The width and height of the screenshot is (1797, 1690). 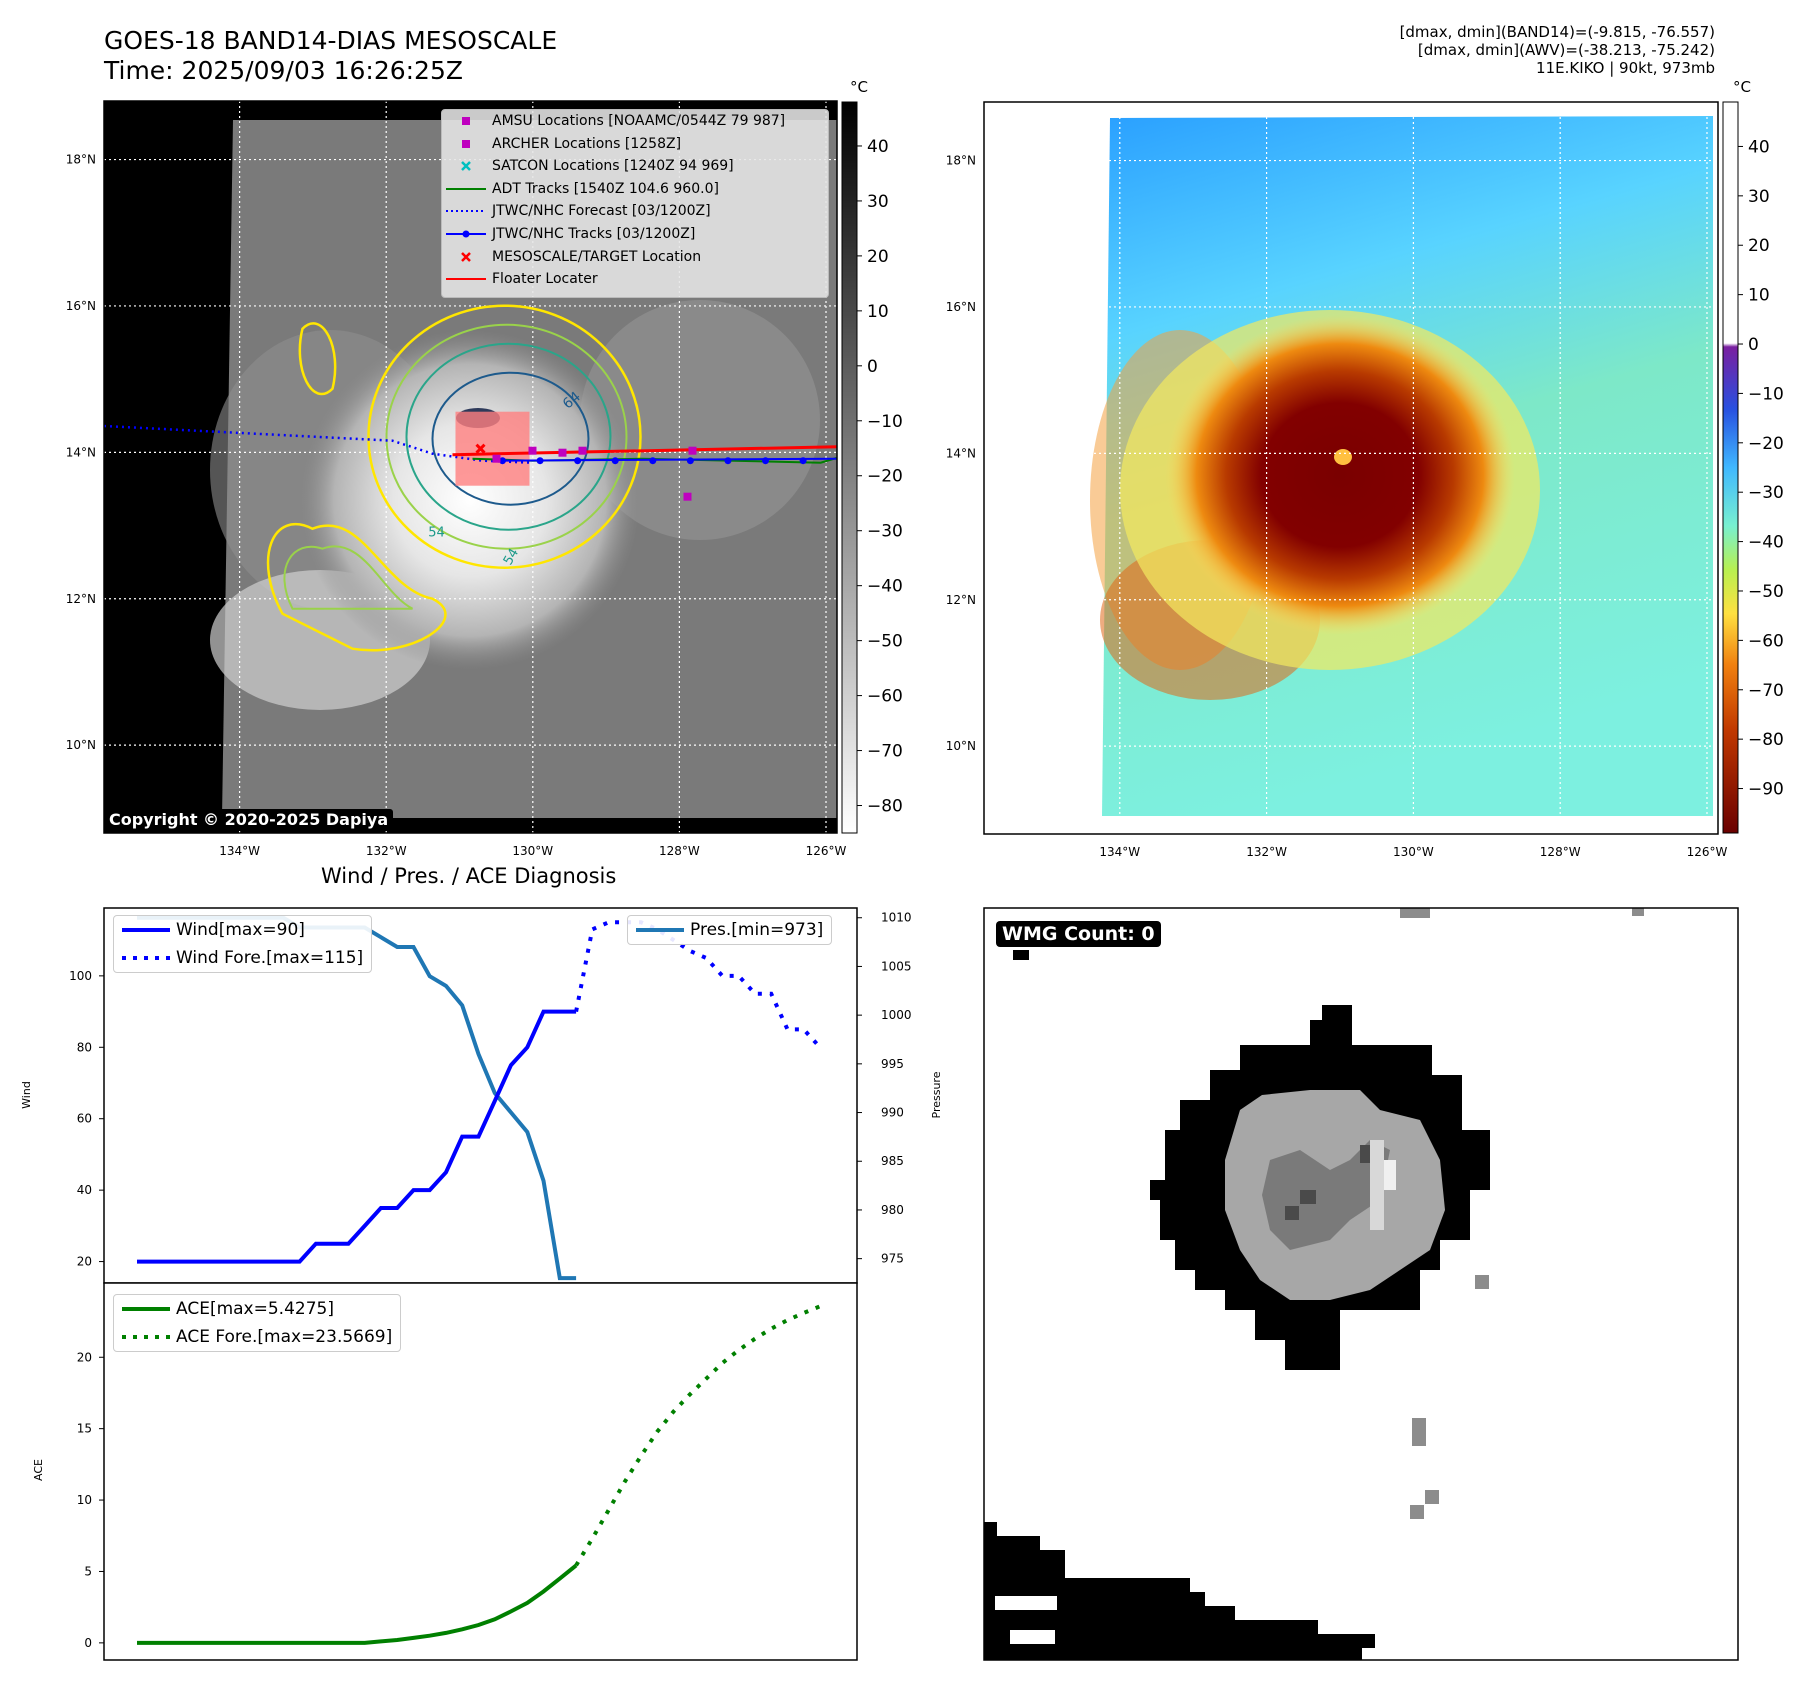 What do you see at coordinates (357, 1604) in the screenshot?
I see `ace-line` at bounding box center [357, 1604].